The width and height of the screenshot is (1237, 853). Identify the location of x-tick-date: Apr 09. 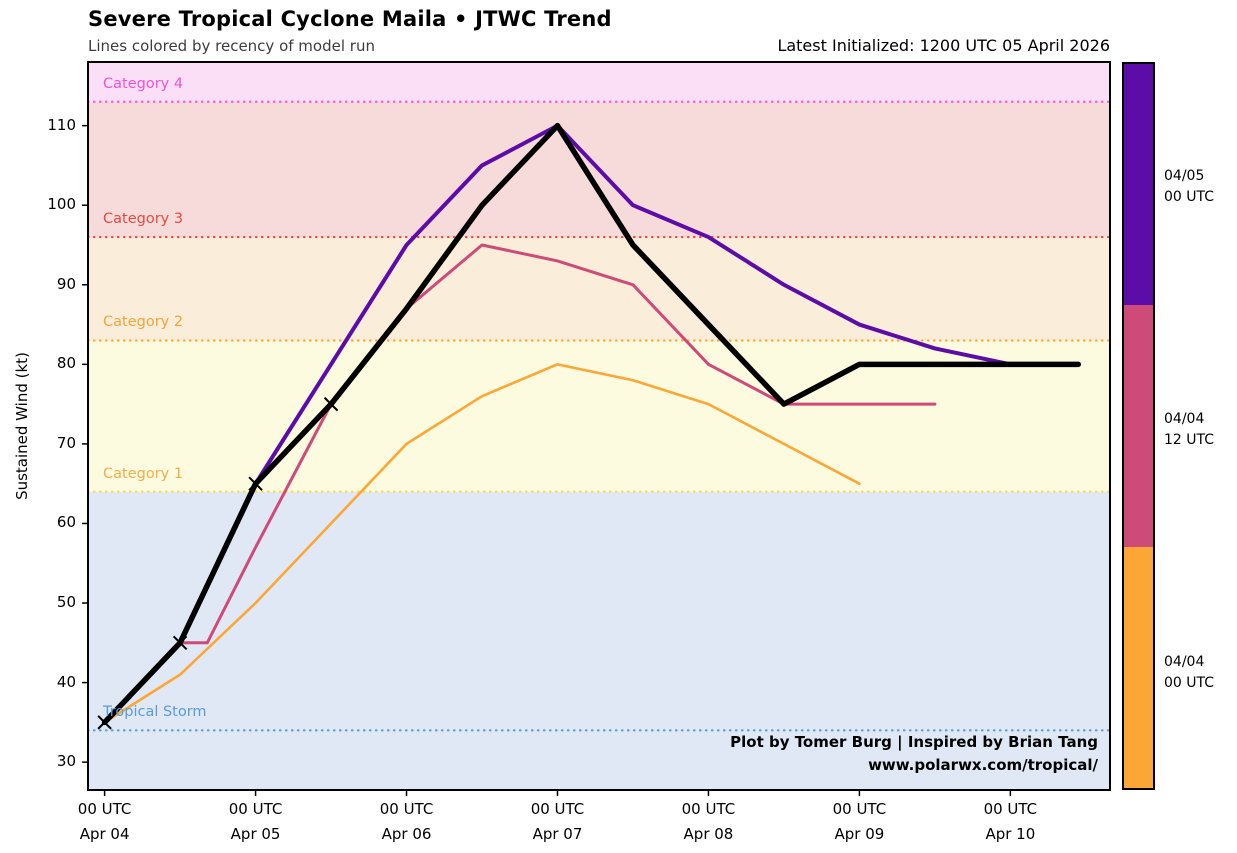
(859, 833).